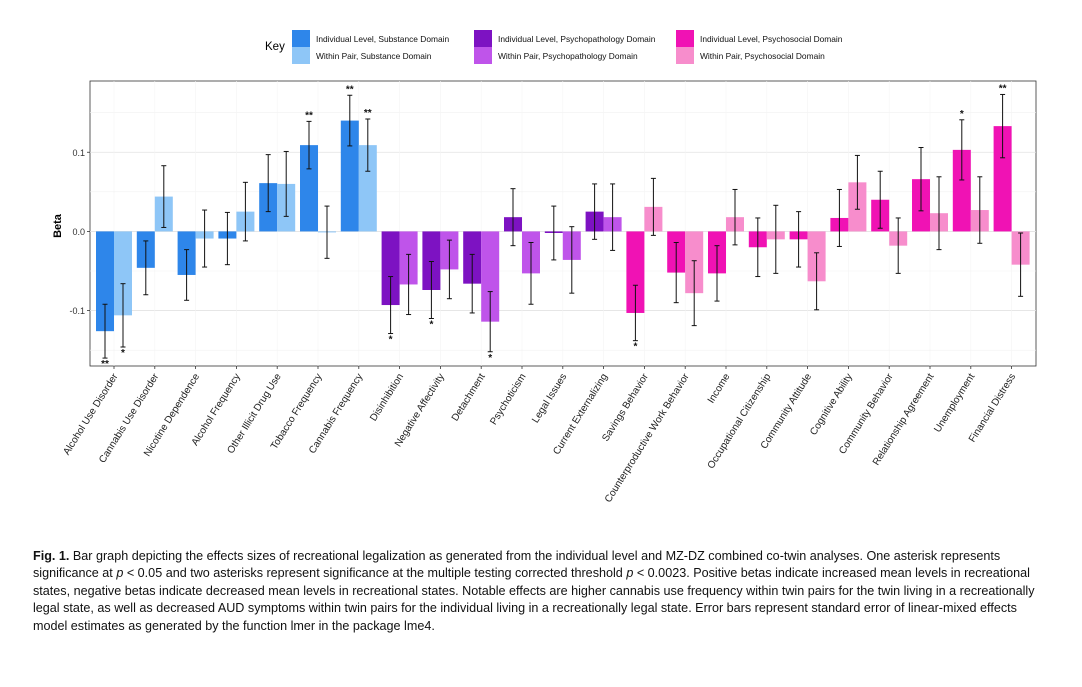 This screenshot has width=1082, height=687. I want to click on y-axis: Beta 0.1 0.0 -0.1, so click(71, 232).